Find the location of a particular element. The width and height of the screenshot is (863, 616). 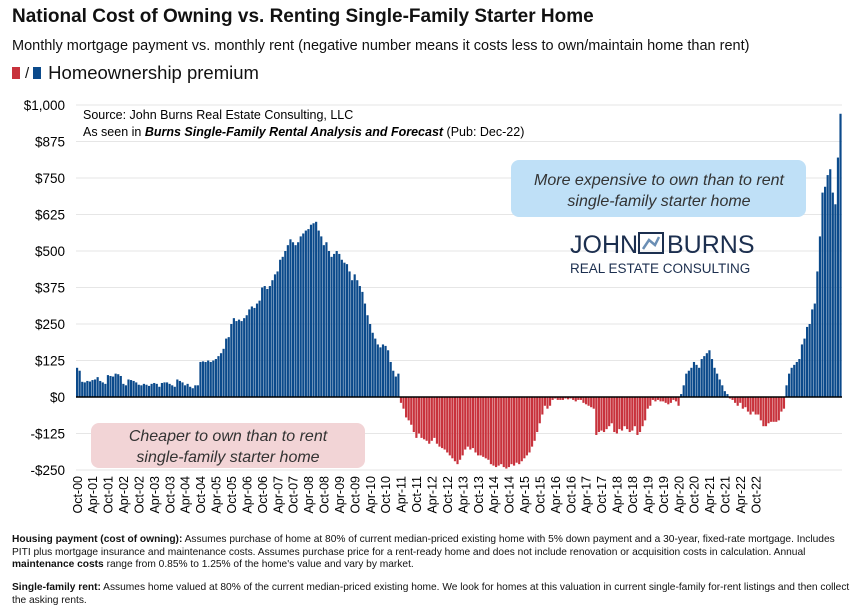

john-burns-logo: JOHN BURNS REAL ESTATE CONSULTING is located at coordinates (662, 253).